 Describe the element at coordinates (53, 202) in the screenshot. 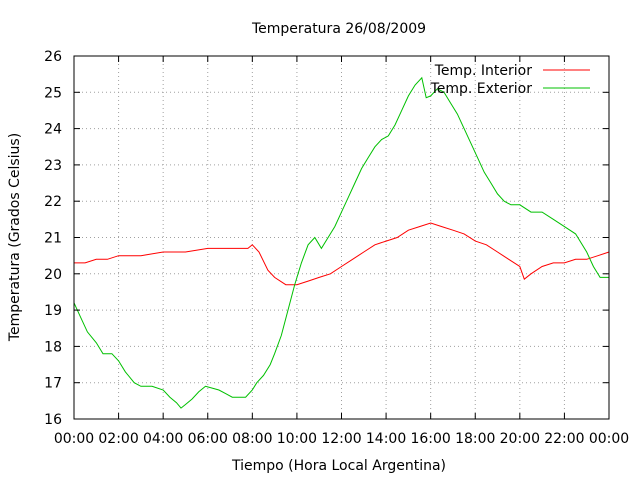

I see `y-tick-label: 22` at that location.